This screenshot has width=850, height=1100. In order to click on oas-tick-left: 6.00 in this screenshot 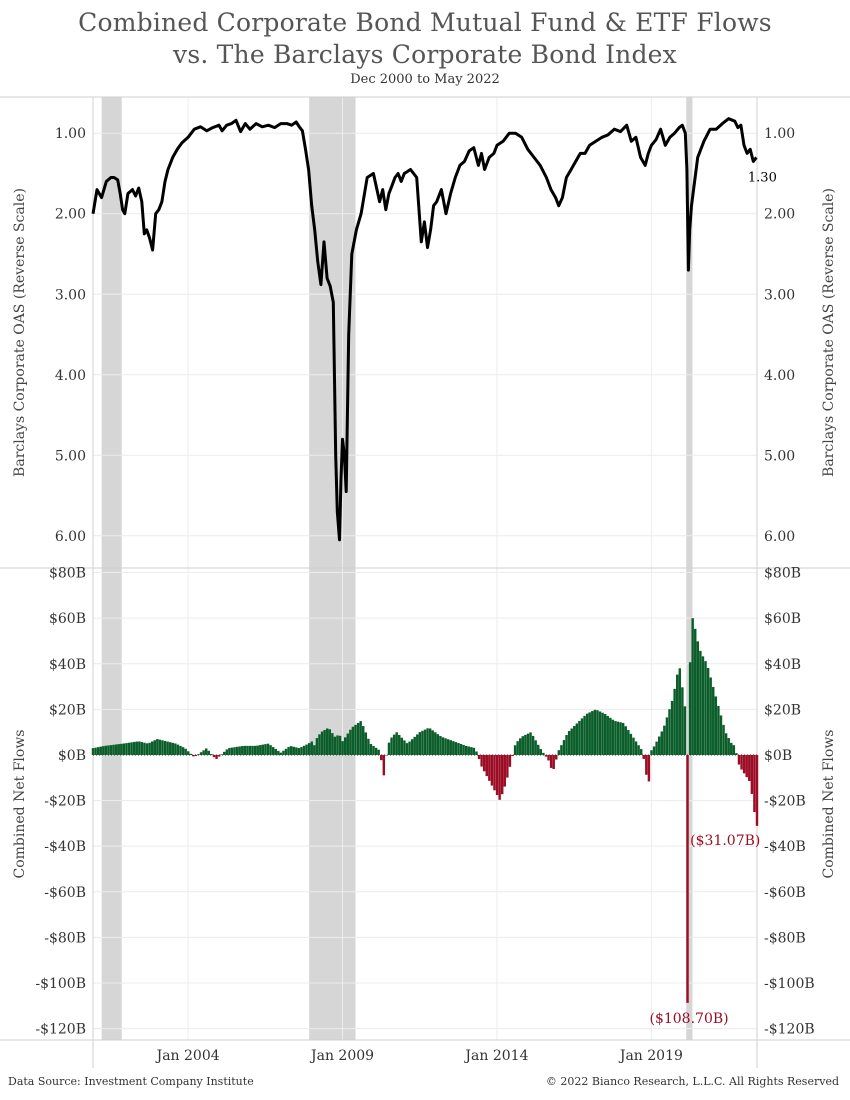, I will do `click(70, 537)`.